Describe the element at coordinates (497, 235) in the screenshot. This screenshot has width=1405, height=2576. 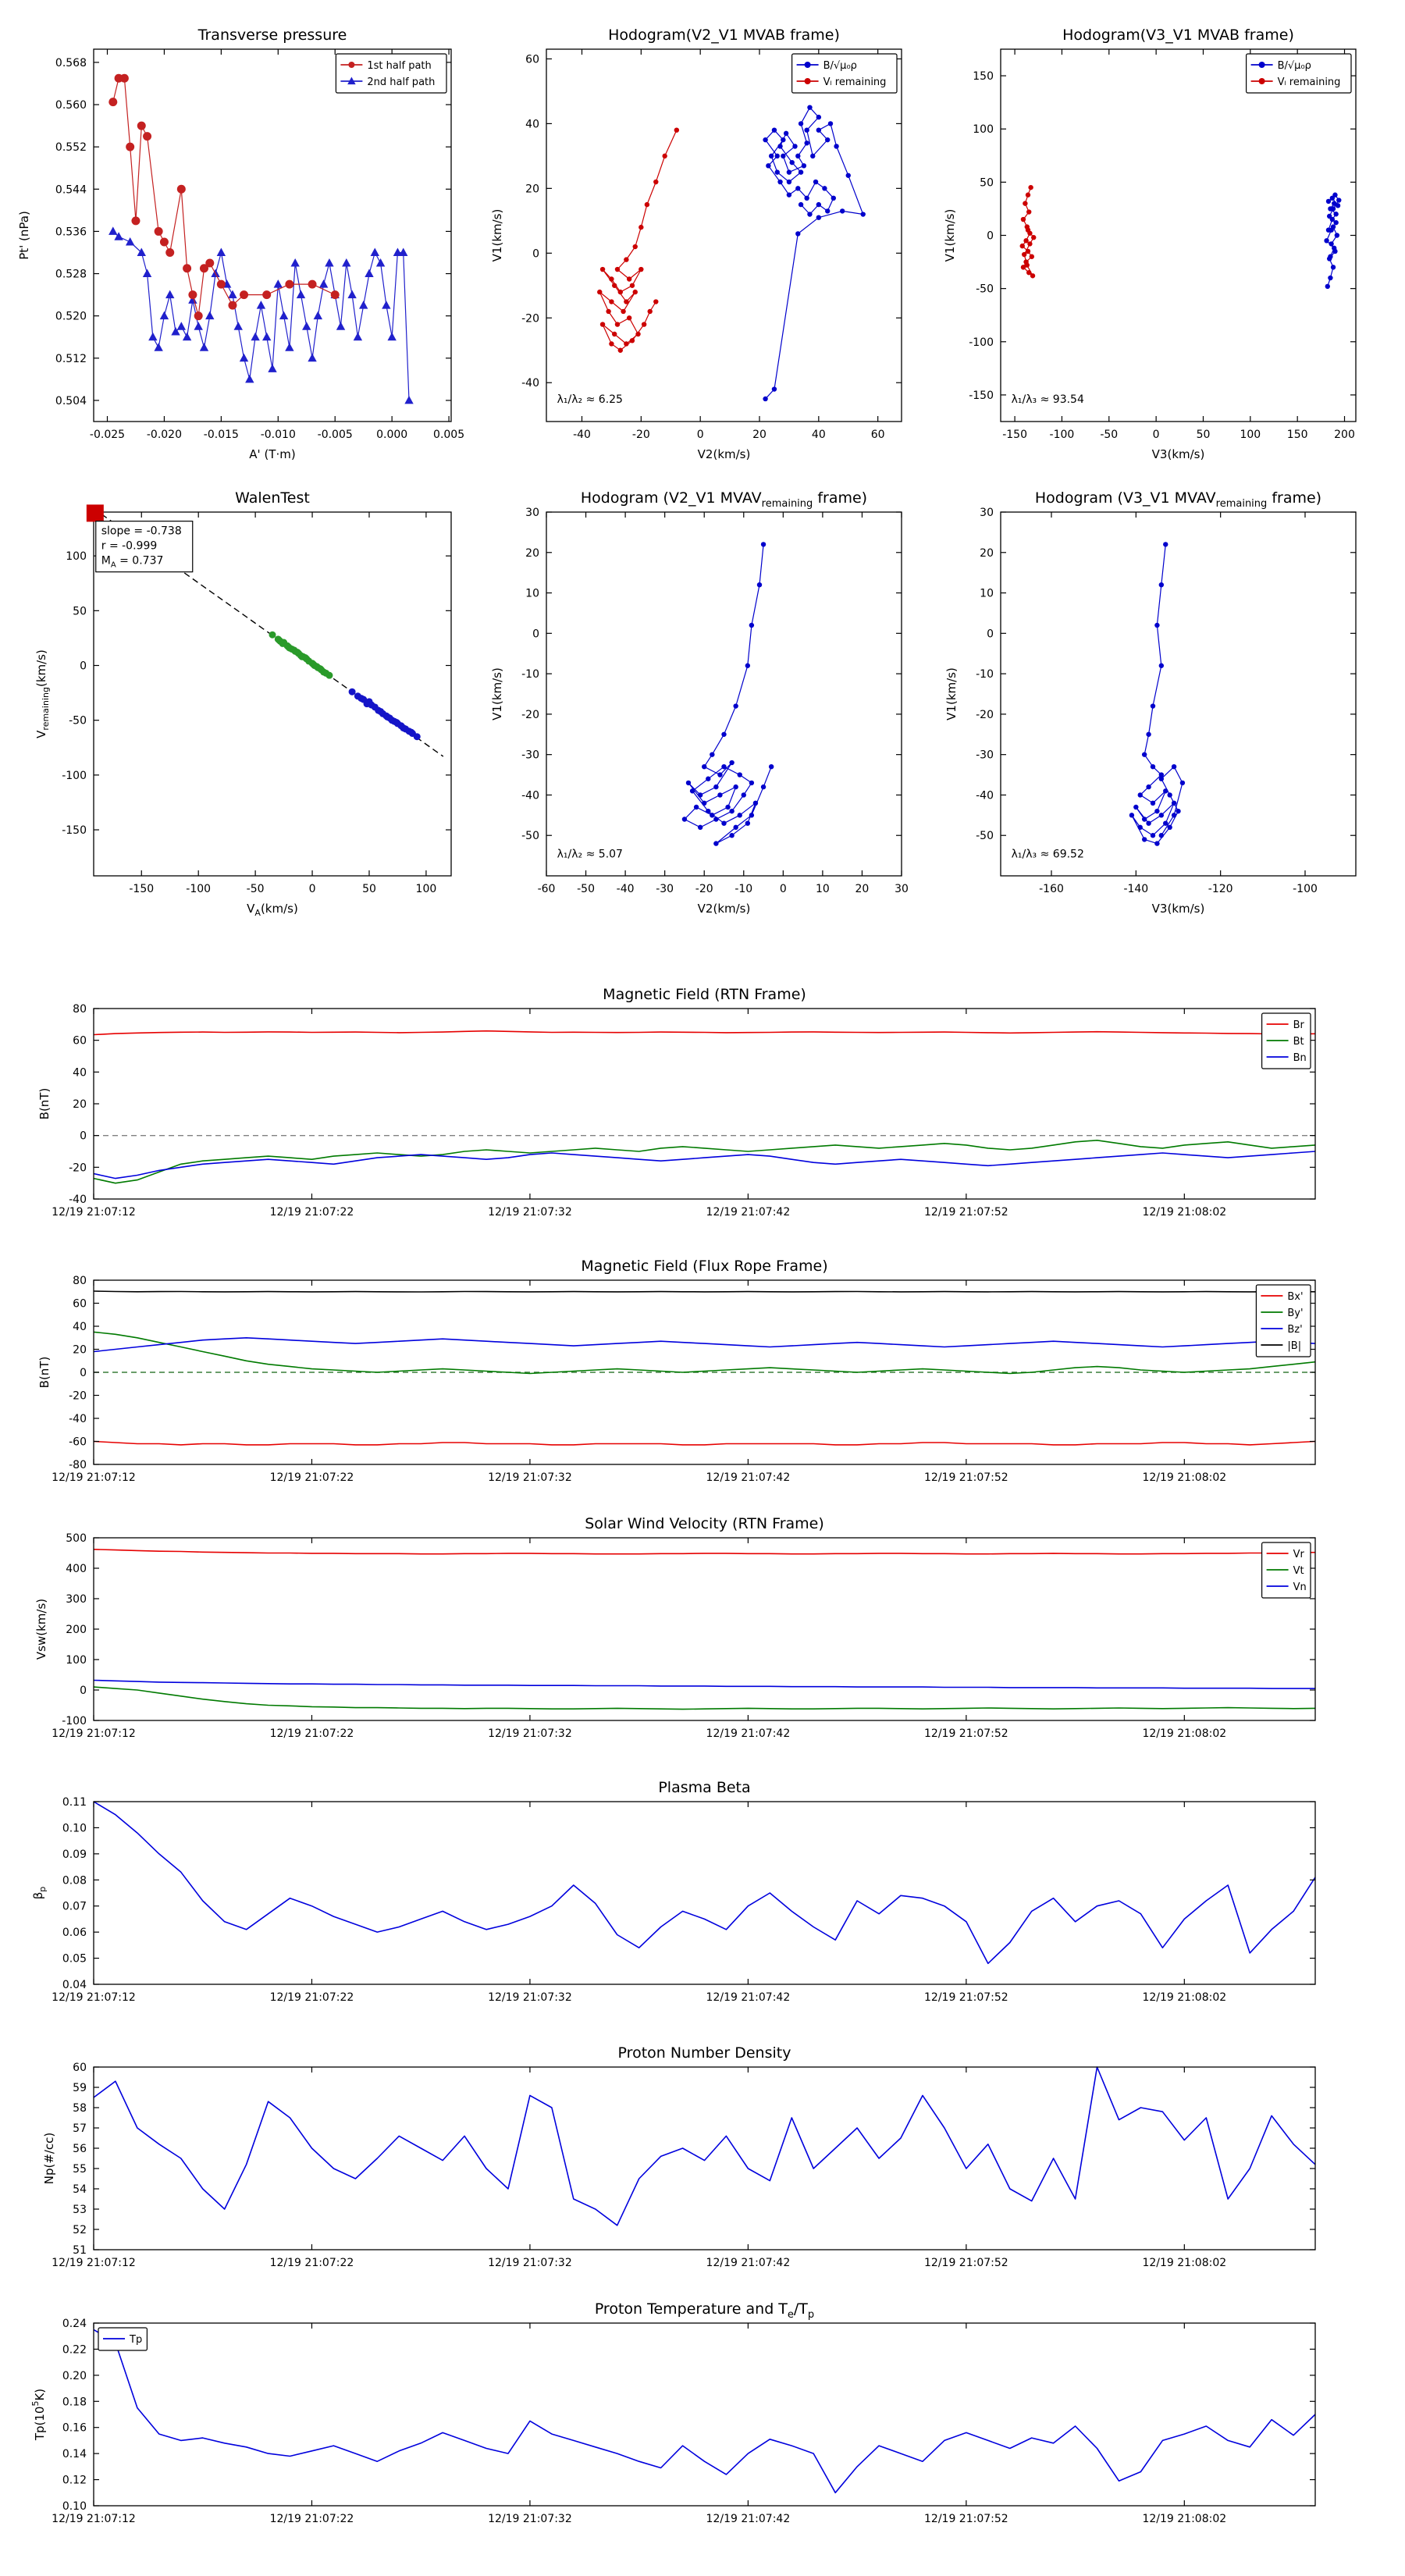
I see `y-axis-label: V1(km/s)` at that location.